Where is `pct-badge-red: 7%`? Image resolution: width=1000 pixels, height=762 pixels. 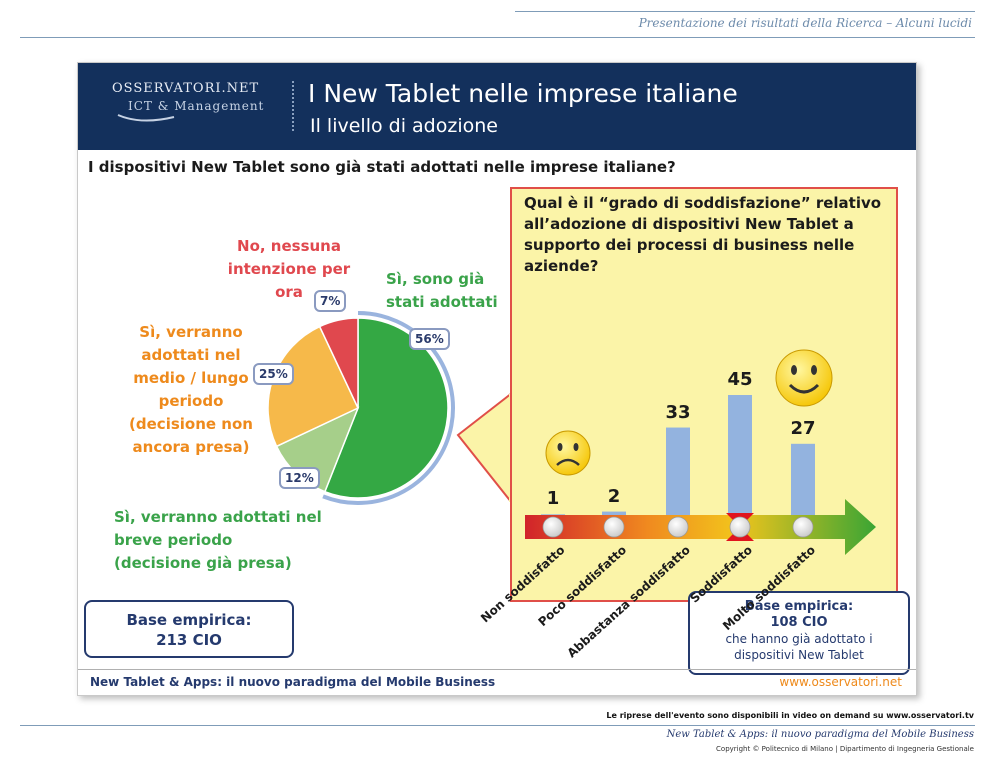
pct-badge-red: 7% is located at coordinates (330, 301).